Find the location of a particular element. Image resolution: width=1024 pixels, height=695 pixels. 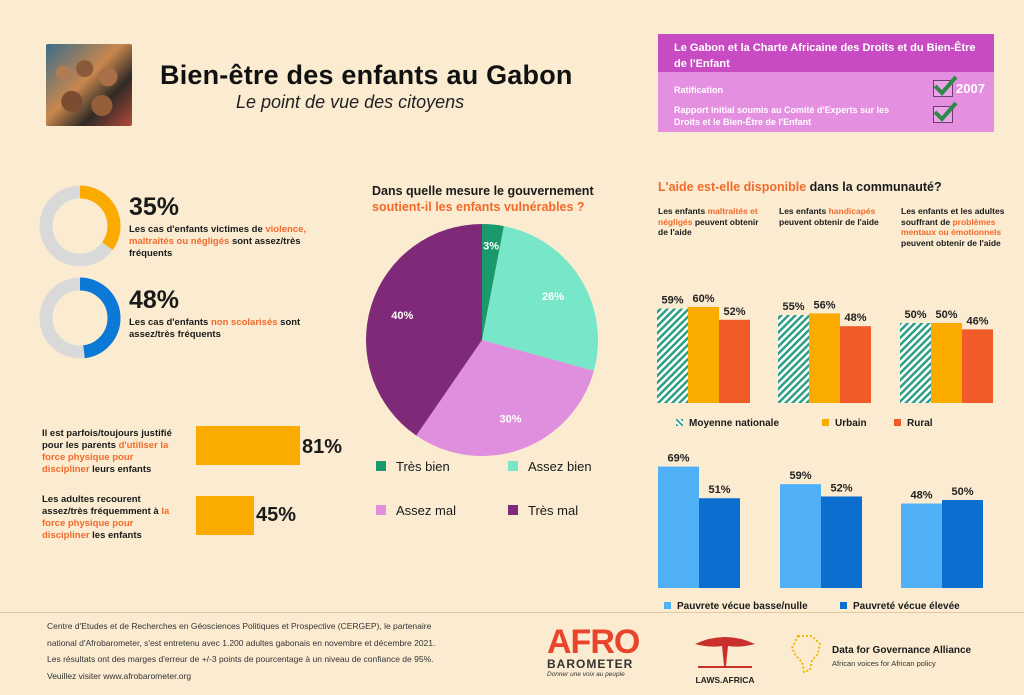

caption-text: les enfants is located at coordinates (115, 535).